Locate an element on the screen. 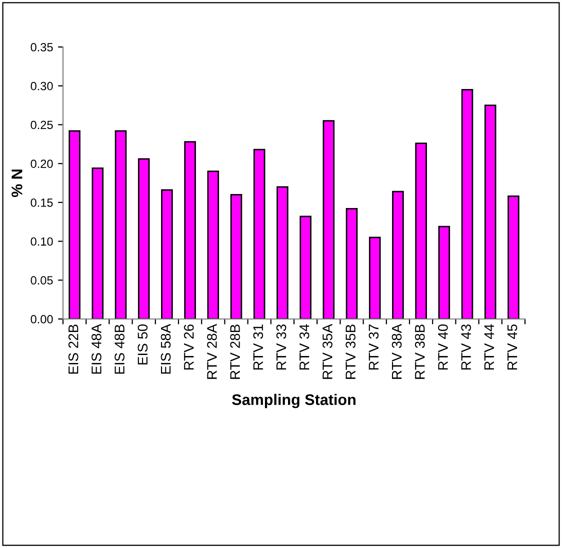 The height and width of the screenshot is (548, 562). x-tick-label: RTV 31 is located at coordinates (258, 347).